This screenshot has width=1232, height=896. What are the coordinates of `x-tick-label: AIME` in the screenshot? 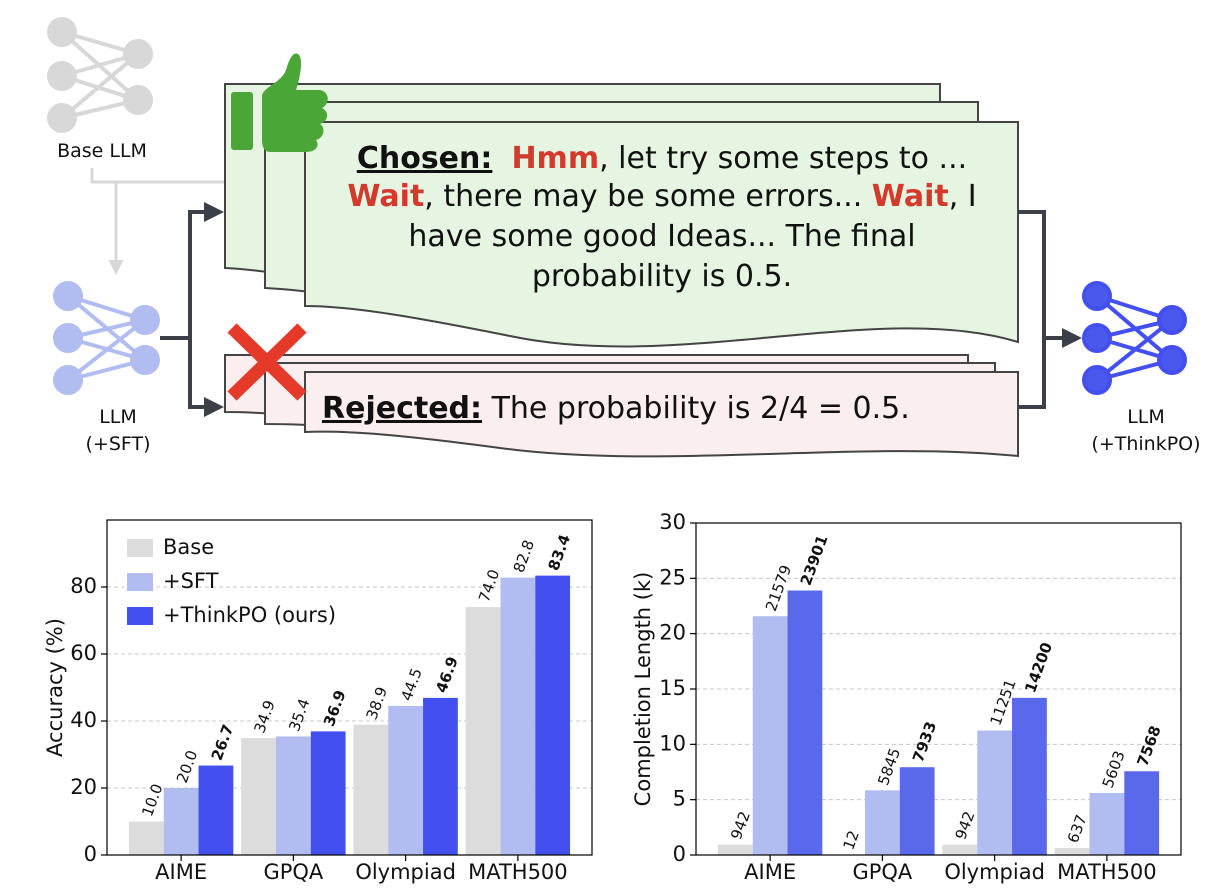 It's located at (181, 872).